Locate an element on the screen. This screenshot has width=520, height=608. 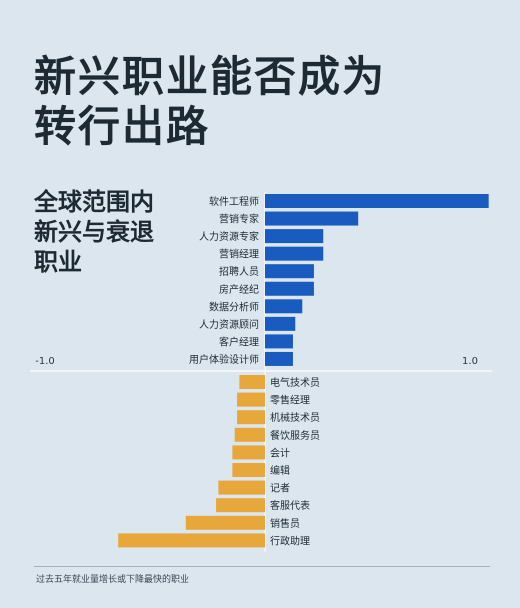
footer-note: 过去五年就业量增长或下降最快的职业 is located at coordinates (113, 580).